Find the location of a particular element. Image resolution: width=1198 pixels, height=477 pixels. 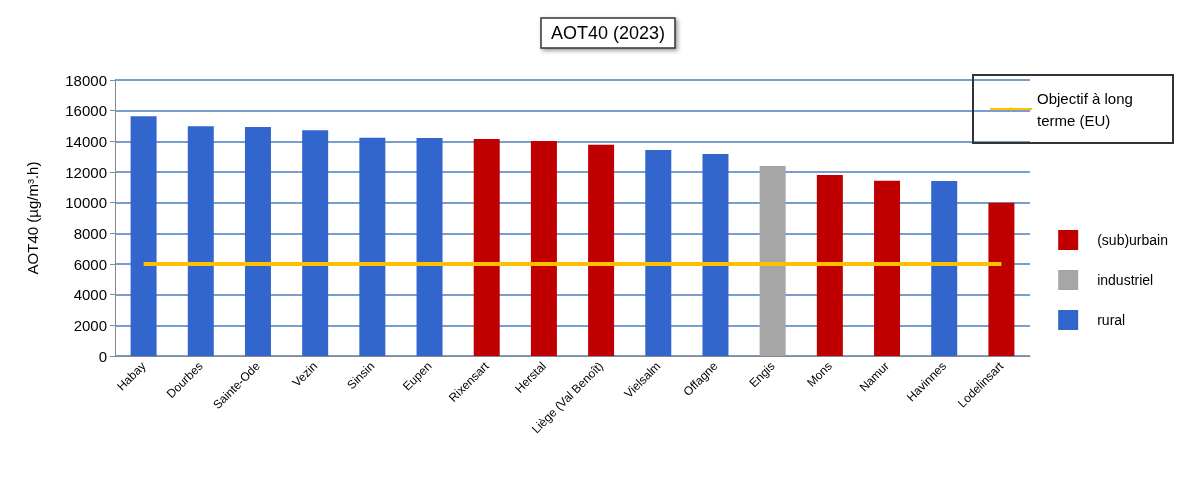

legend-label: rural is located at coordinates (1111, 320).